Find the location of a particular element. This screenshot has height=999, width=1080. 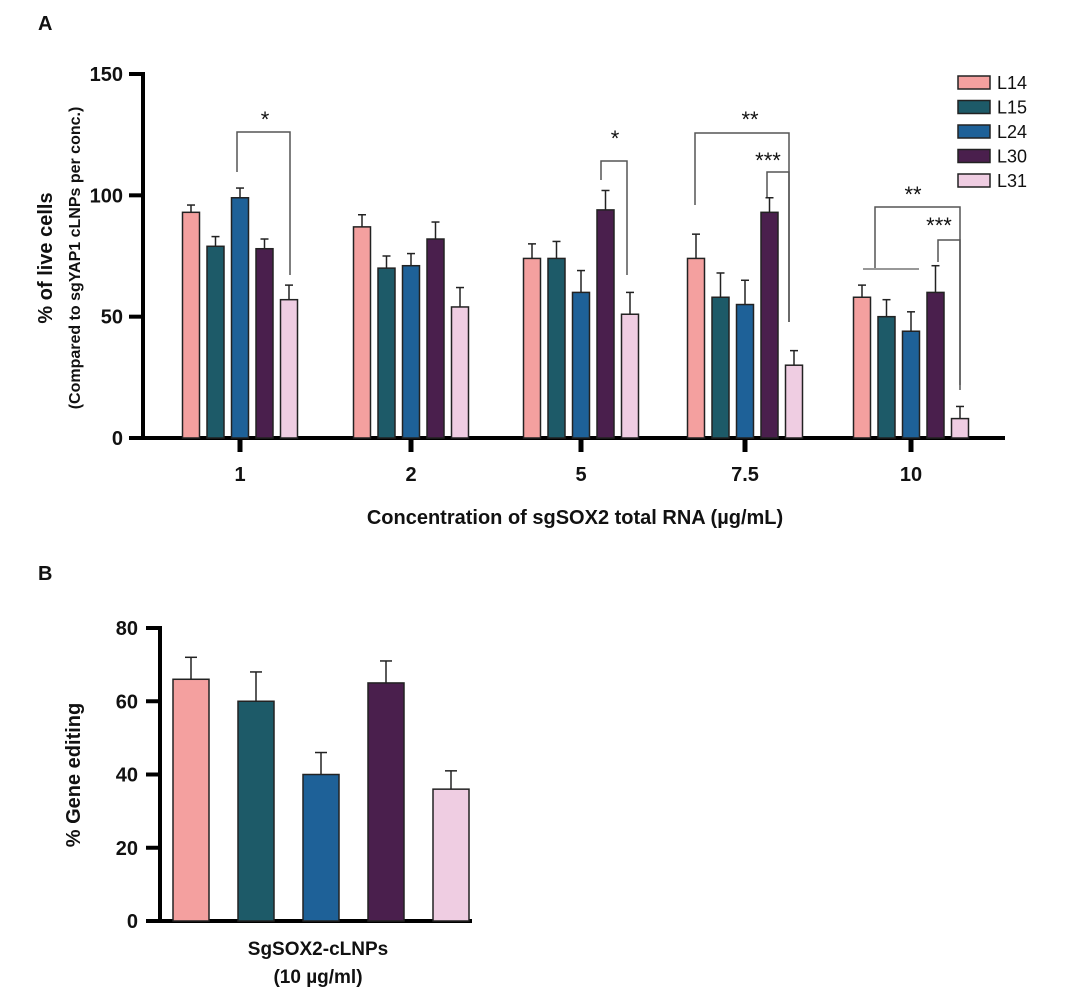

legend-swatch-l30 is located at coordinates (974, 156).